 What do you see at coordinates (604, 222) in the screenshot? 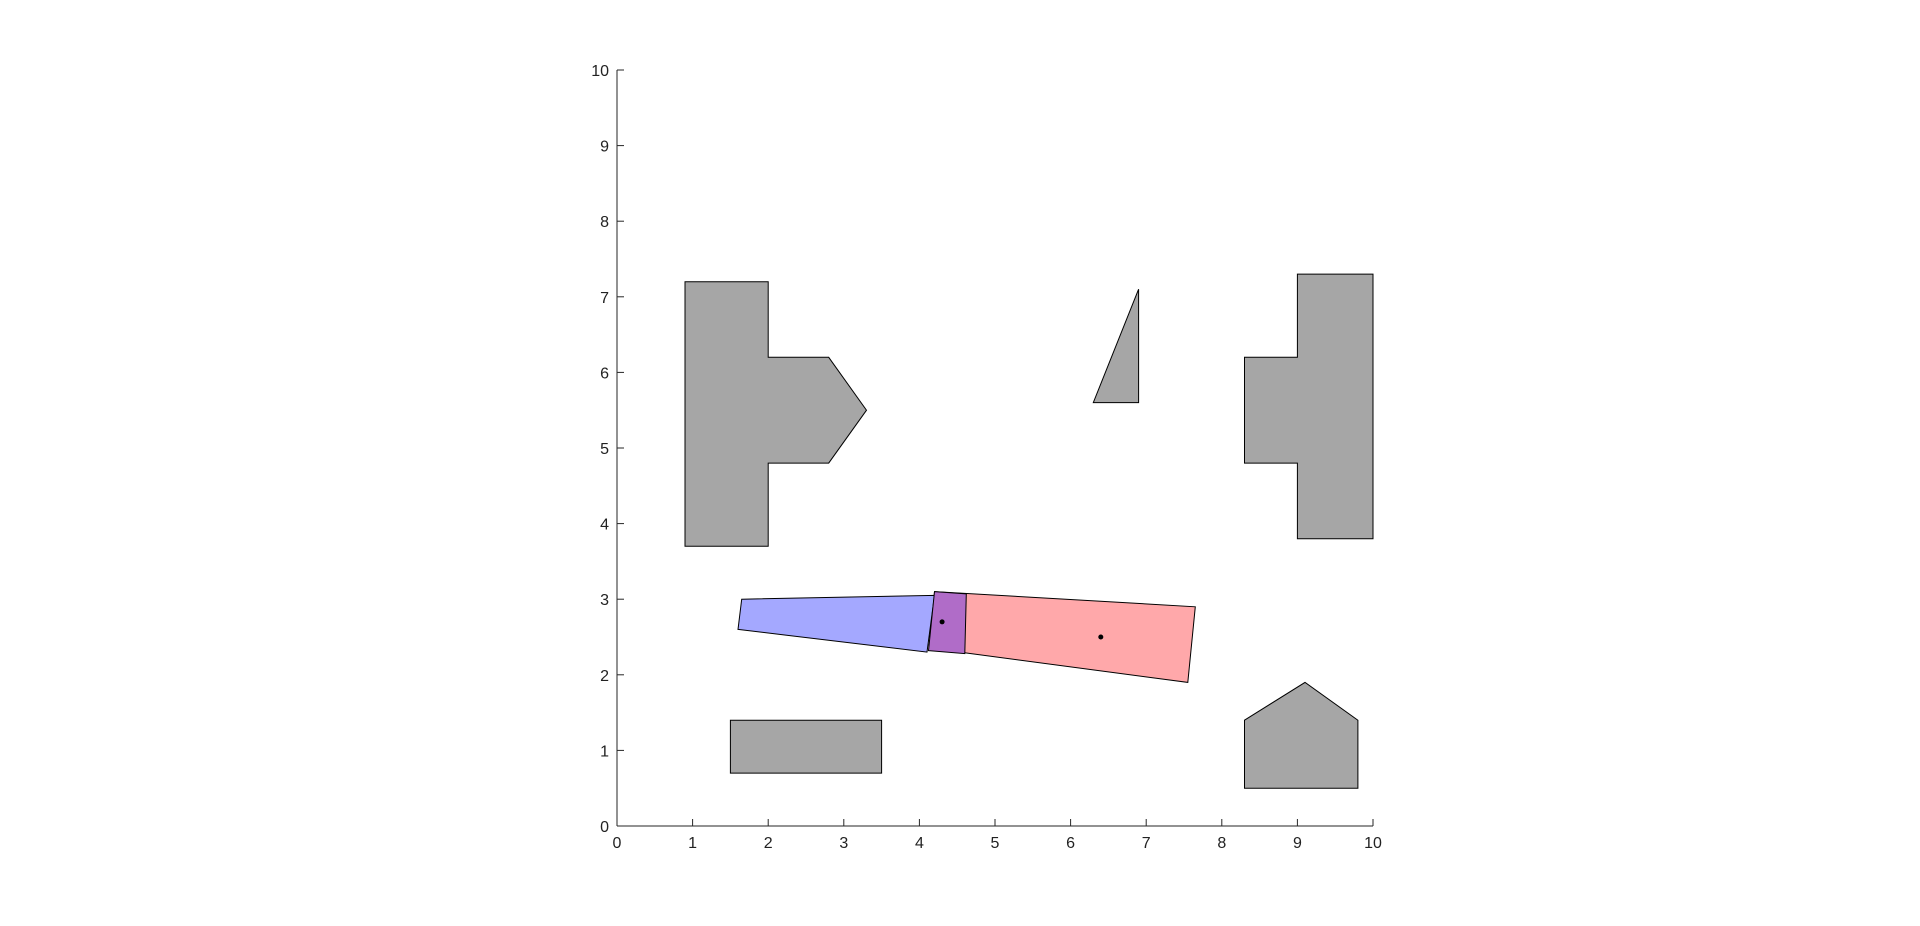
I see `y-tick-label: 8` at bounding box center [604, 222].